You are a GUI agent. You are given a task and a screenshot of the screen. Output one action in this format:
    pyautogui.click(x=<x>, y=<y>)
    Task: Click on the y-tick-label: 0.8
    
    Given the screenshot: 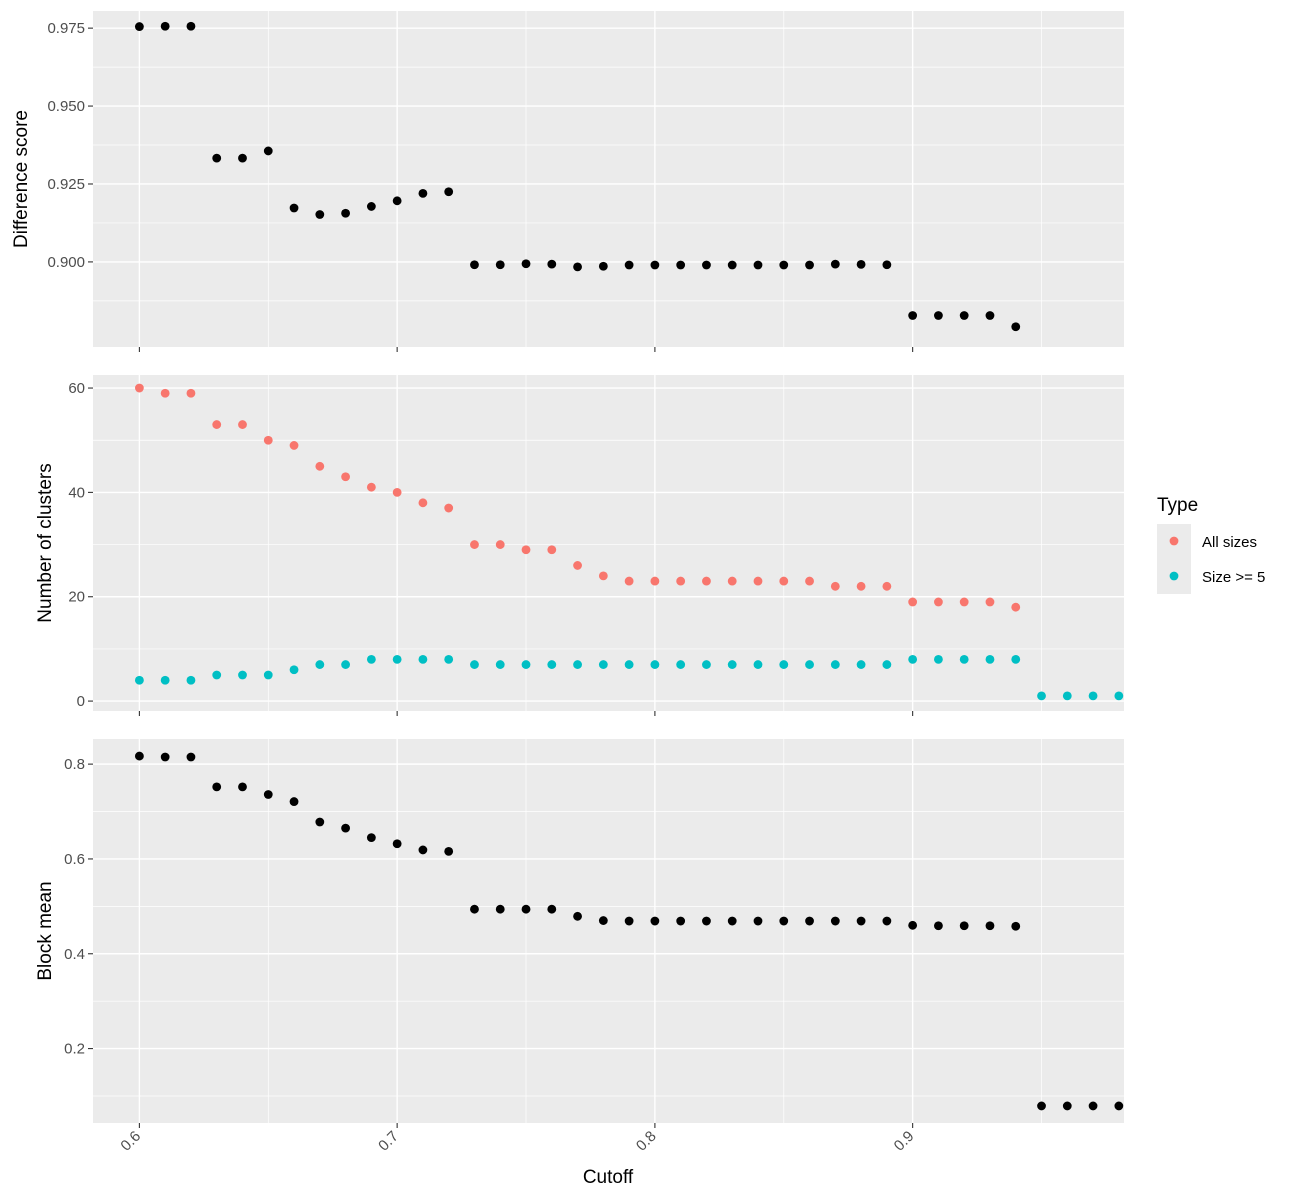 What is the action you would take?
    pyautogui.click(x=74, y=764)
    